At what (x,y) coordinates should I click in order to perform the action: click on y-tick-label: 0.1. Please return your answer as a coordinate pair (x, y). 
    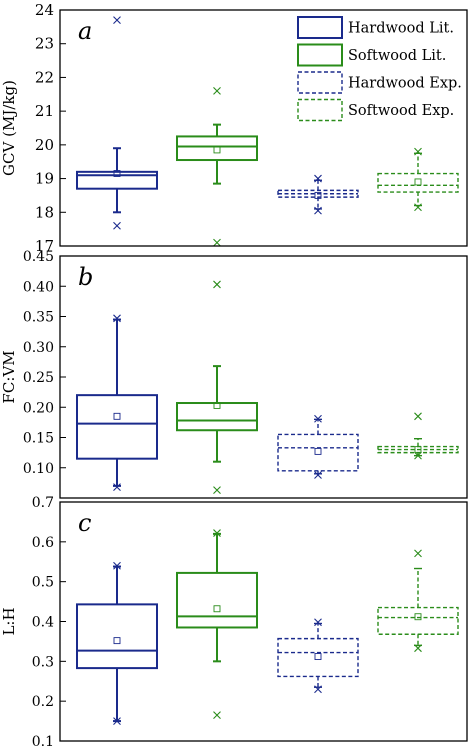
    Looking at the image, I should click on (43, 742).